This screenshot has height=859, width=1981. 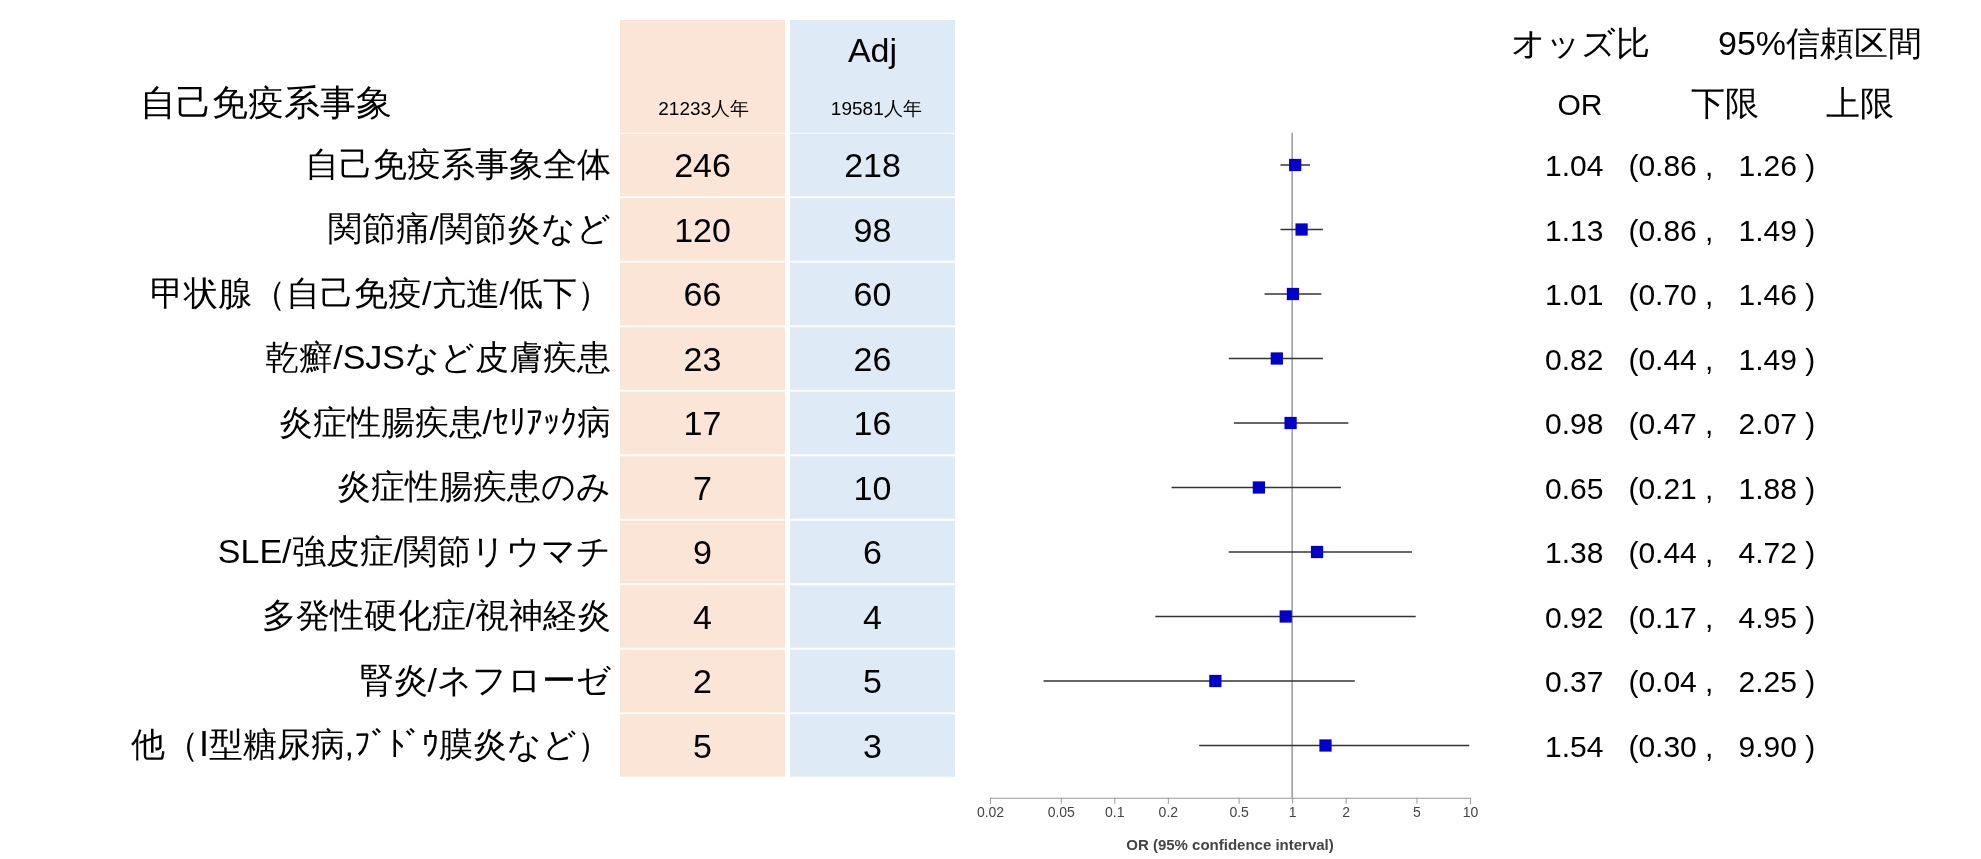 I want to click on y-tick-label: 腎炎/ネフローゼ, so click(x=485, y=679).